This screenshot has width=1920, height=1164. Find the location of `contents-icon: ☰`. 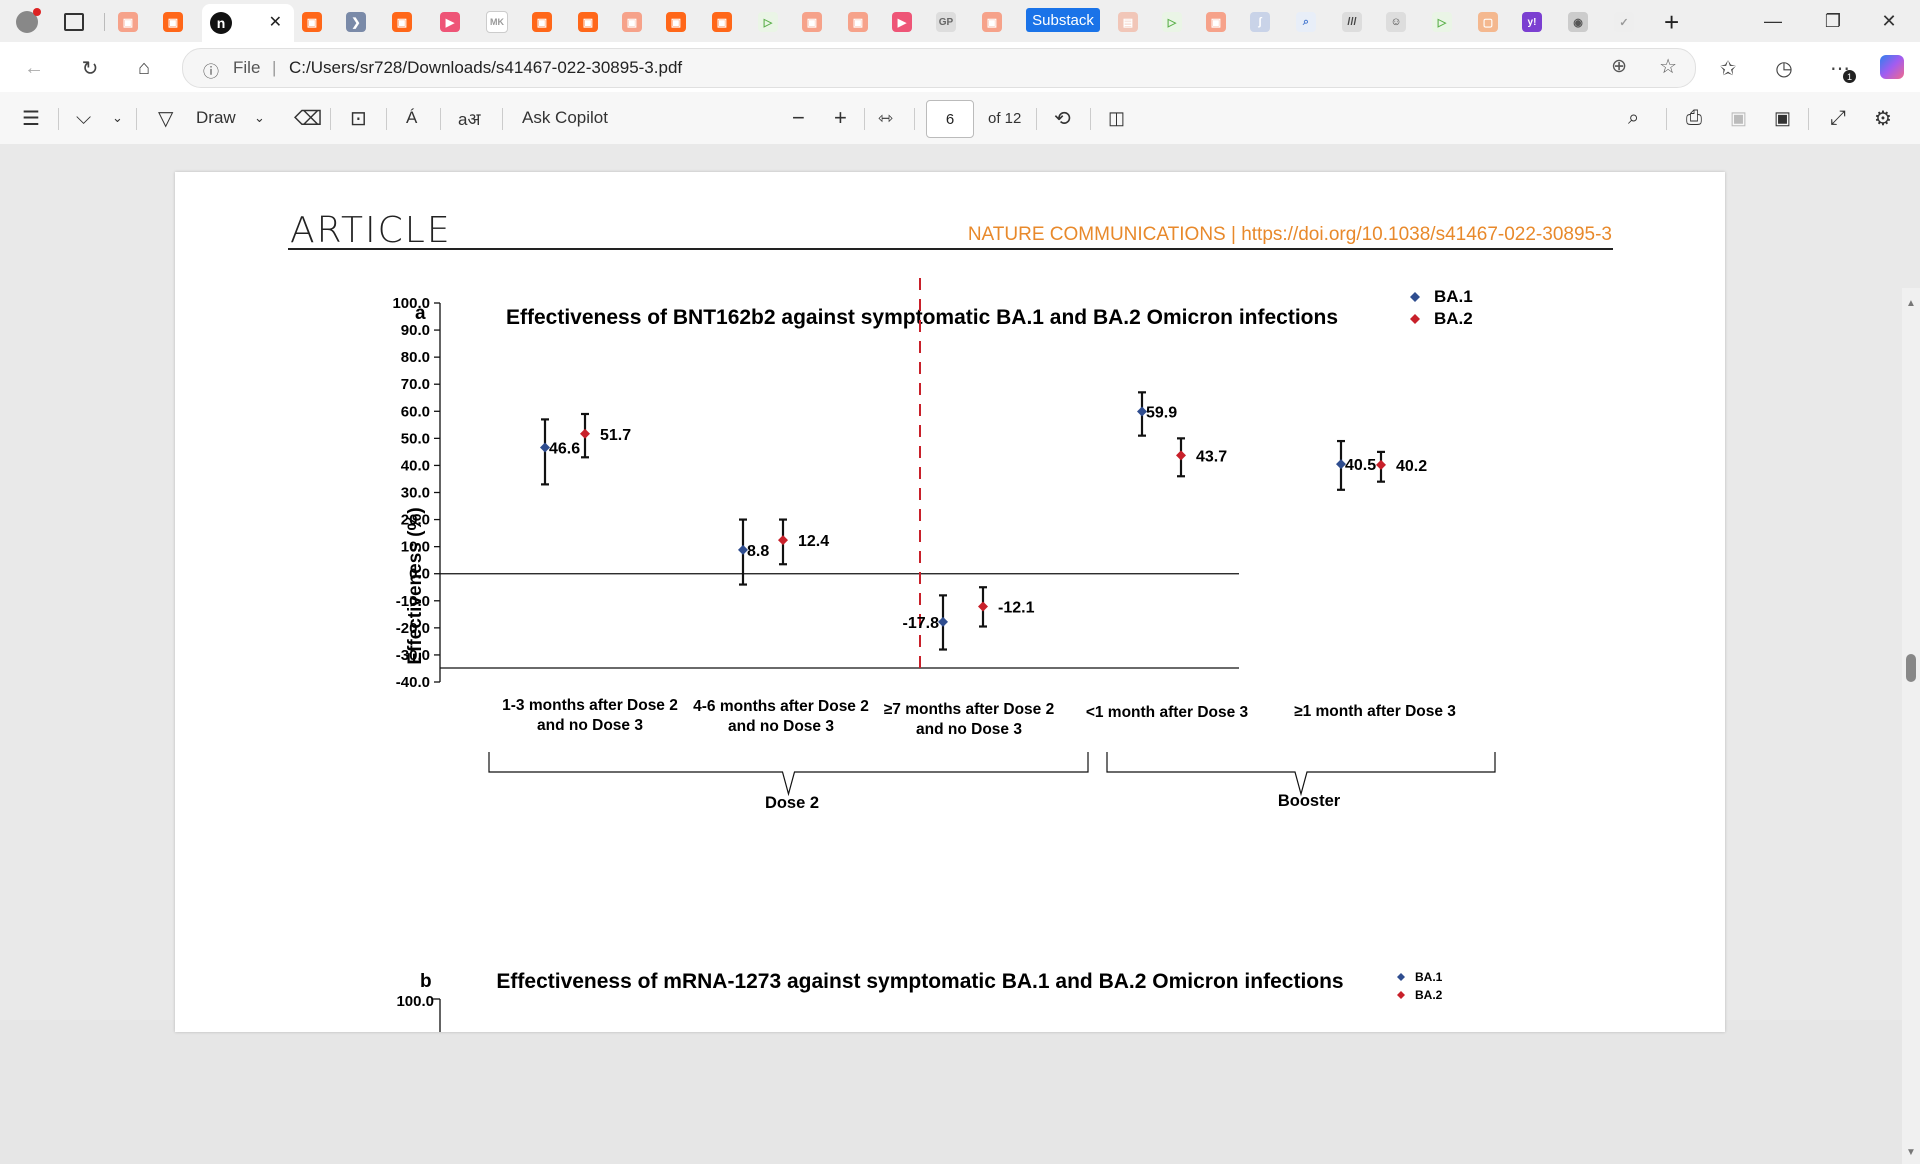

contents-icon: ☰ is located at coordinates (31, 118).